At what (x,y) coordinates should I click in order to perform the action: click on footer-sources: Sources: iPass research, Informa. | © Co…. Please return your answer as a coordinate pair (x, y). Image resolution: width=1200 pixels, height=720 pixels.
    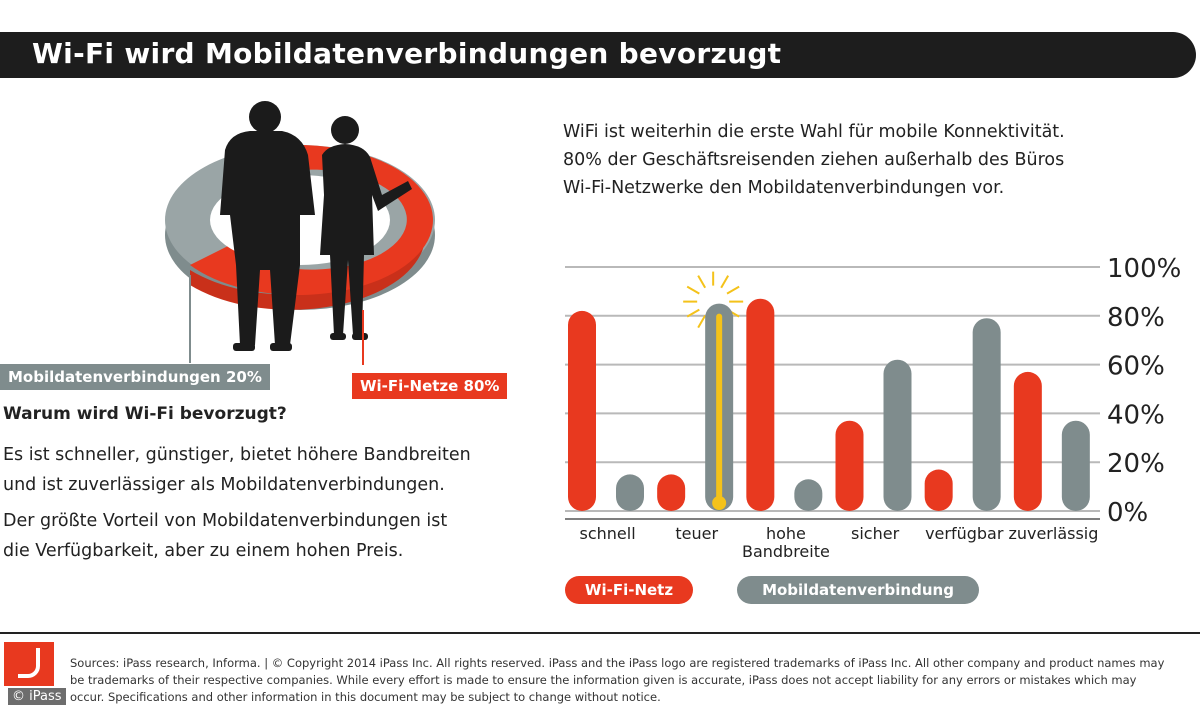
    Looking at the image, I should click on (625, 680).